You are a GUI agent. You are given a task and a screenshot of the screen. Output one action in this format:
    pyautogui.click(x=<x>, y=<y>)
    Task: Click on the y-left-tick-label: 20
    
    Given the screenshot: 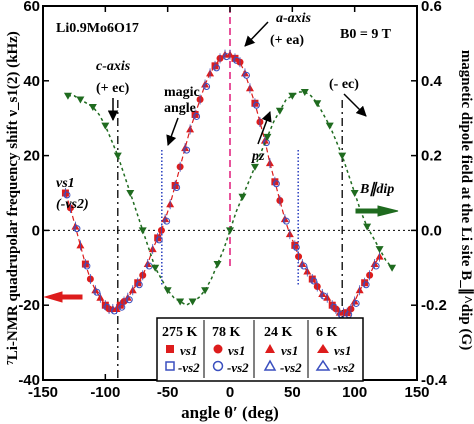 What is the action you would take?
    pyautogui.click(x=31, y=156)
    